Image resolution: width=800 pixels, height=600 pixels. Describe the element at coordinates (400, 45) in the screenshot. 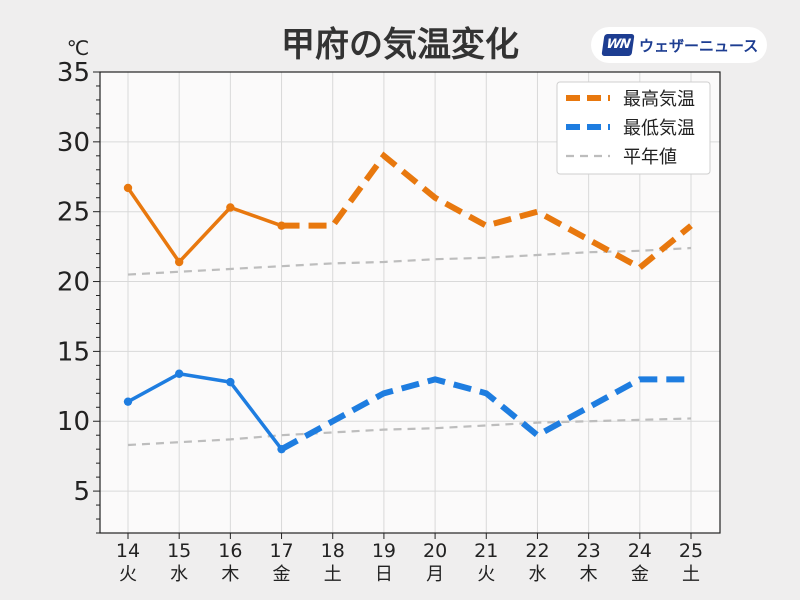

I see `chart-title: 甲府の気温変化` at that location.